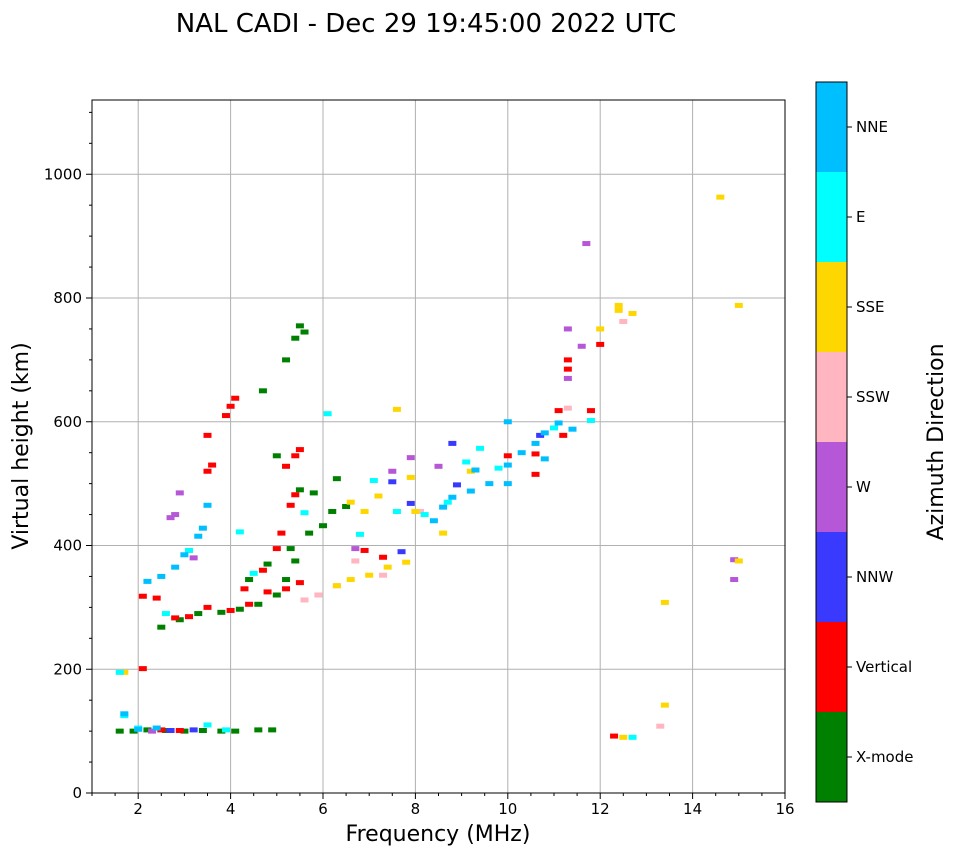 The image size is (958, 857). What do you see at coordinates (864, 442) in the screenshot?
I see `colorbar: X-mode Vertical NNW W SSW SSE E NNE` at bounding box center [864, 442].